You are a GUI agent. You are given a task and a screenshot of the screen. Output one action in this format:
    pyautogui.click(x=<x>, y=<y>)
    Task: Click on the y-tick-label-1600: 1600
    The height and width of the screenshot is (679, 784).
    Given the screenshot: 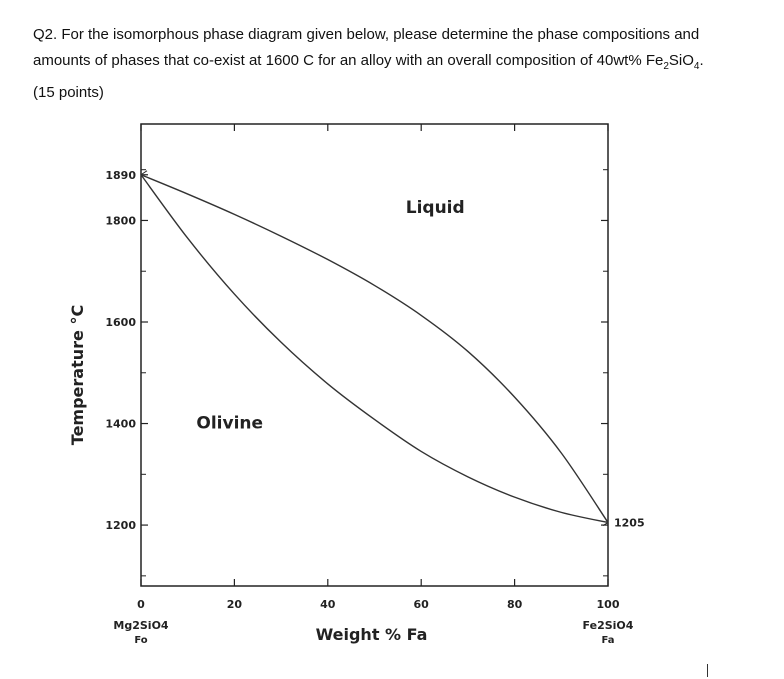 What is the action you would take?
    pyautogui.click(x=120, y=322)
    